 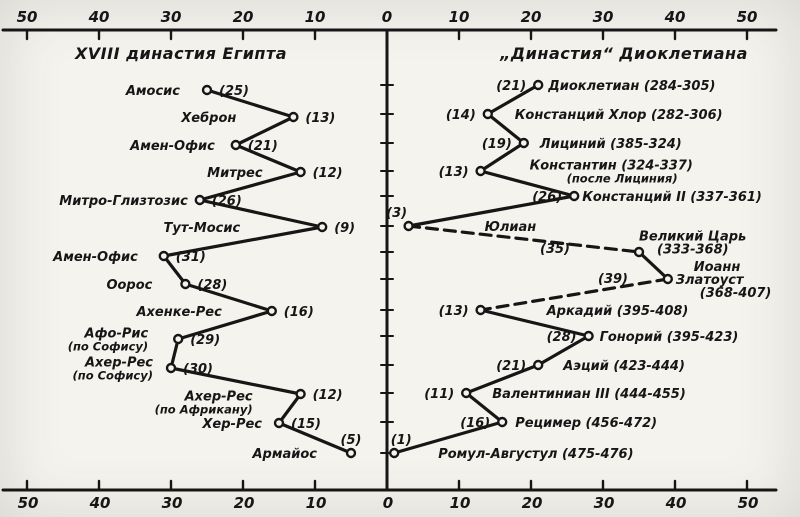 I want to click on point-name-label: Митрес, so click(x=235, y=173).